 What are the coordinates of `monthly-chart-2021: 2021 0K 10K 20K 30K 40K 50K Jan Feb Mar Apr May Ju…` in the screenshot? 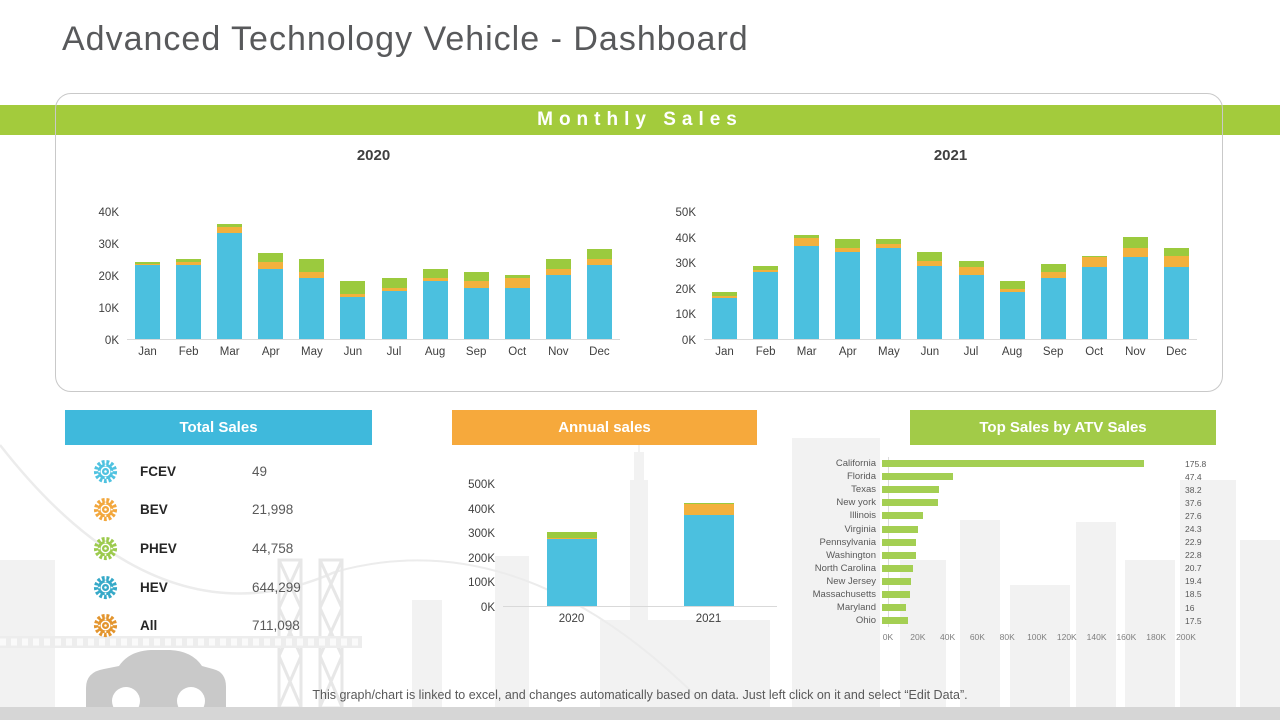 It's located at (929, 252).